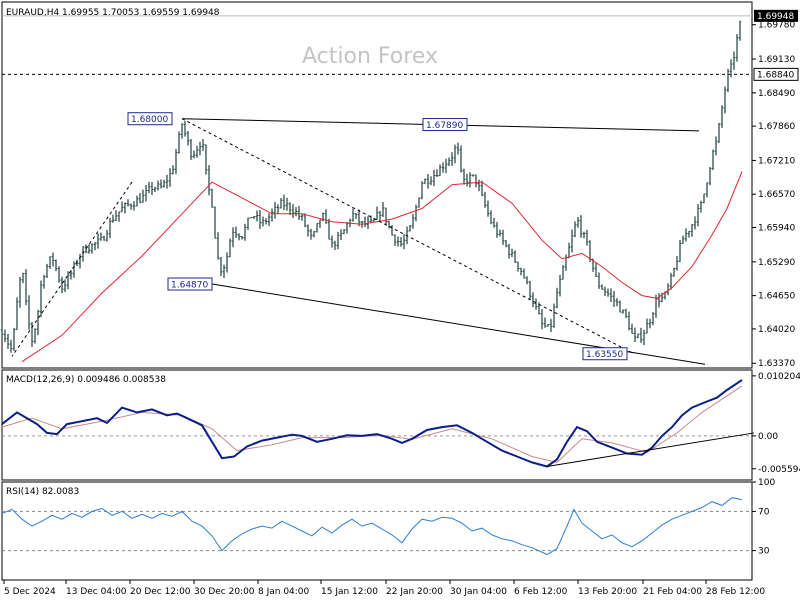  What do you see at coordinates (478, 592) in the screenshot?
I see `time-tick-label: 30 Jan 04:00` at bounding box center [478, 592].